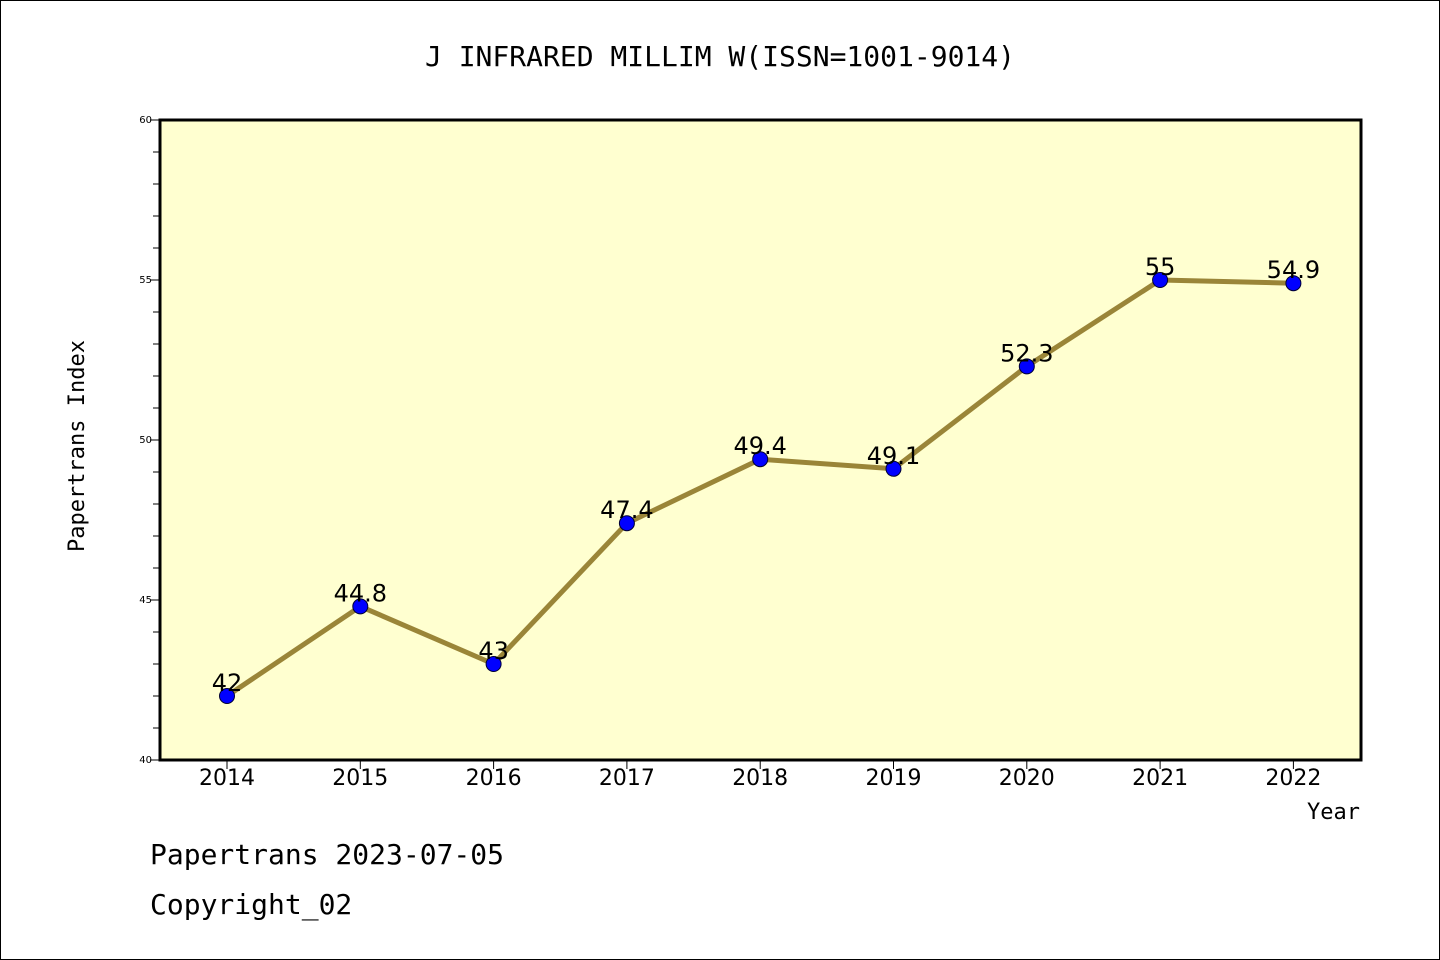 The image size is (1440, 960). I want to click on x-tick-label: 2018, so click(760, 778).